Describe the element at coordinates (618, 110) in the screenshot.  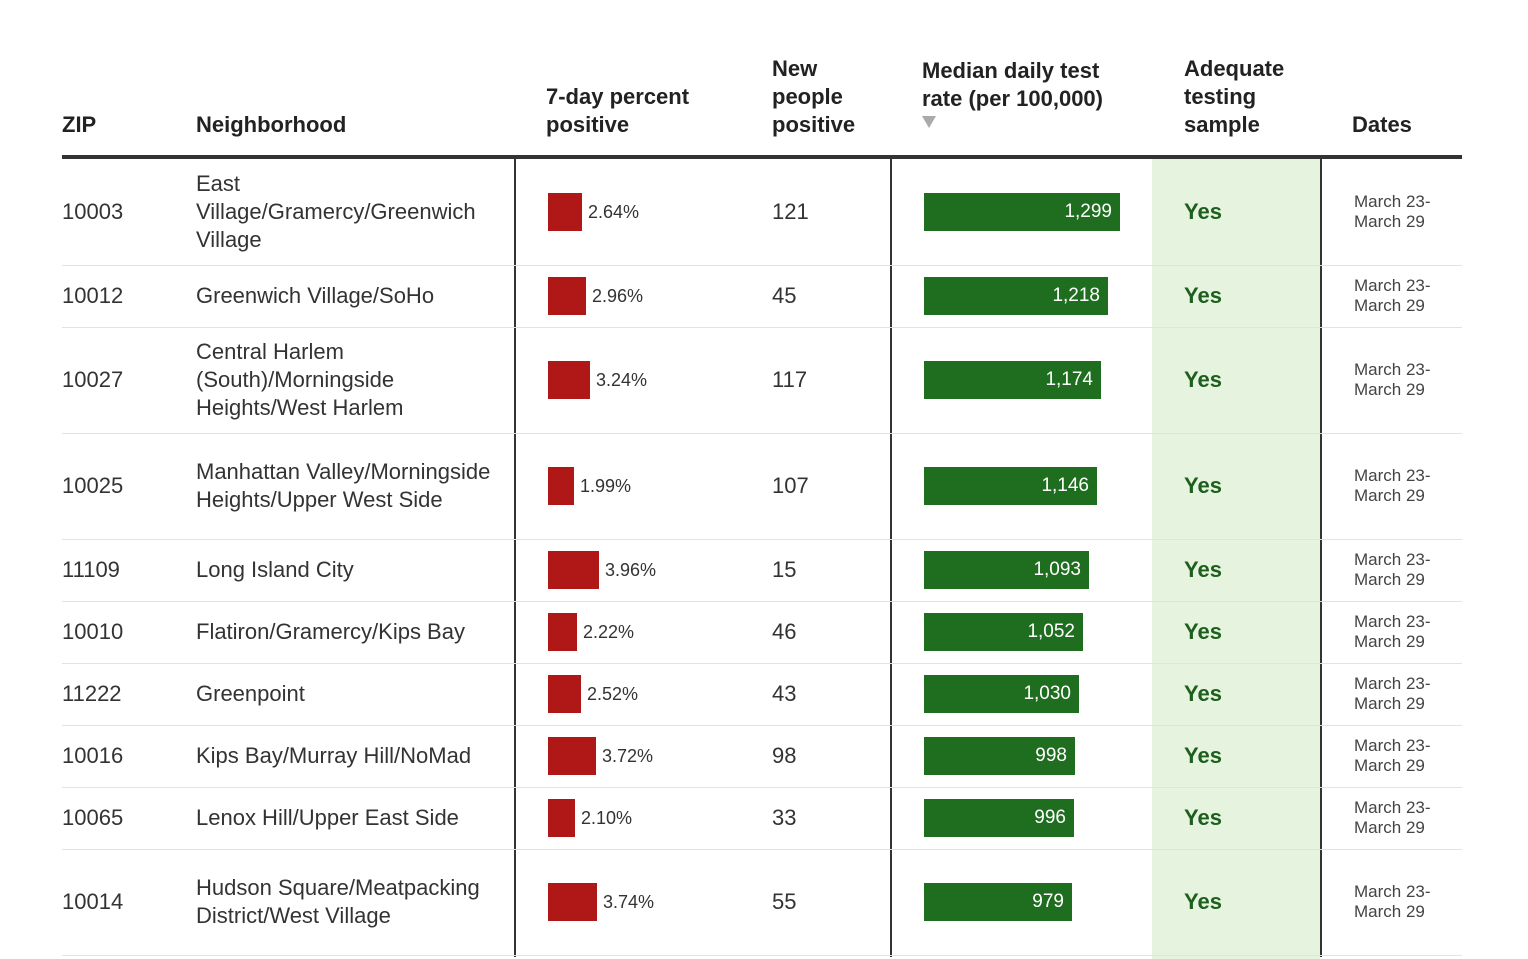
I see `header-percent-positive: 7-day percent positive` at that location.